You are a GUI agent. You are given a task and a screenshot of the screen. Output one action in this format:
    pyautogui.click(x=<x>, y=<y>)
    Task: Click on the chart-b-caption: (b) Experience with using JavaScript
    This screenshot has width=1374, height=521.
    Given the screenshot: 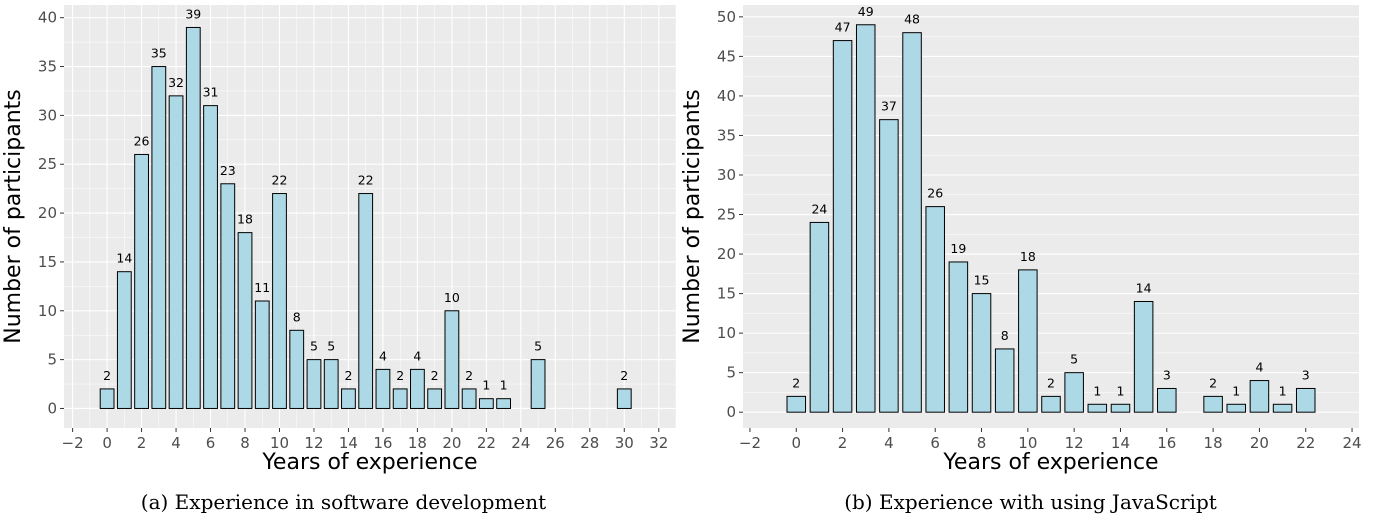 What is the action you would take?
    pyautogui.click(x=1030, y=502)
    